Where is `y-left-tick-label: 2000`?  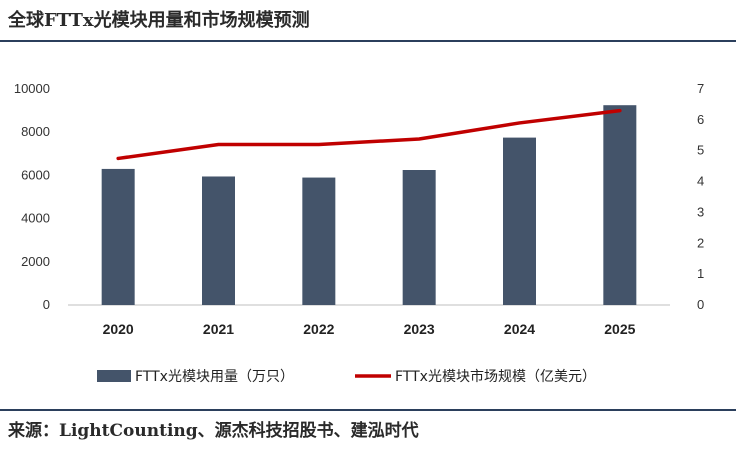 y-left-tick-label: 2000 is located at coordinates (35, 261).